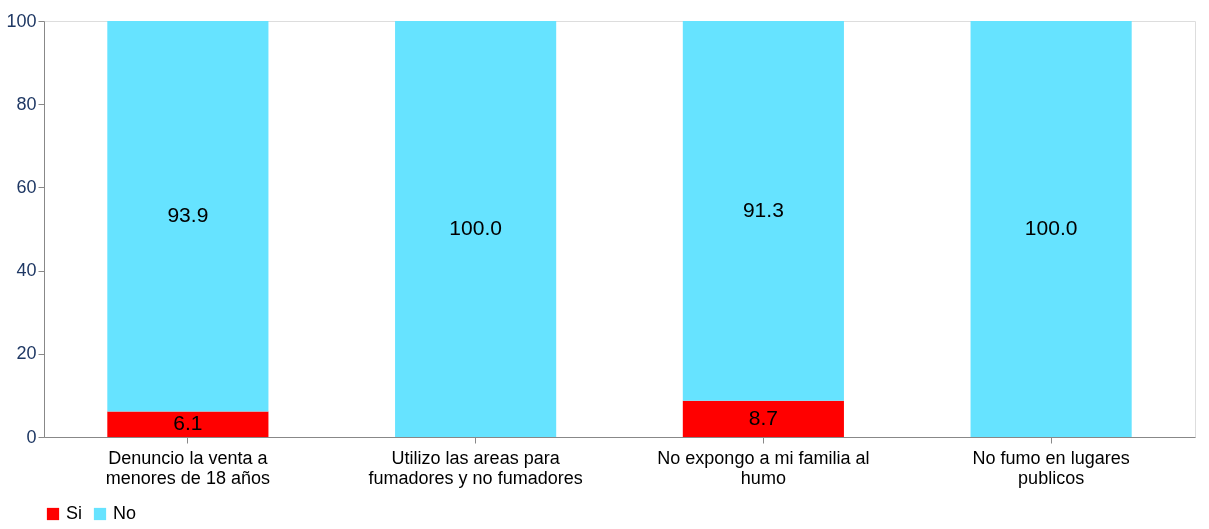  Describe the element at coordinates (187, 467) in the screenshot. I see `x-tick-label: Denuncio la venta a menores de 18 años` at that location.